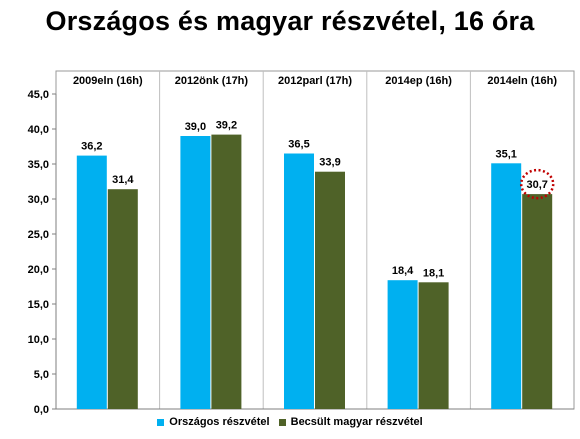 Image resolution: width=580 pixels, height=439 pixels. I want to click on category-label: 2014eln (16h), so click(522, 81).